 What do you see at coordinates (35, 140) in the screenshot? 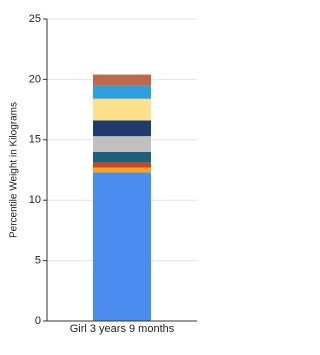
I see `y-tick-label: 15` at bounding box center [35, 140].